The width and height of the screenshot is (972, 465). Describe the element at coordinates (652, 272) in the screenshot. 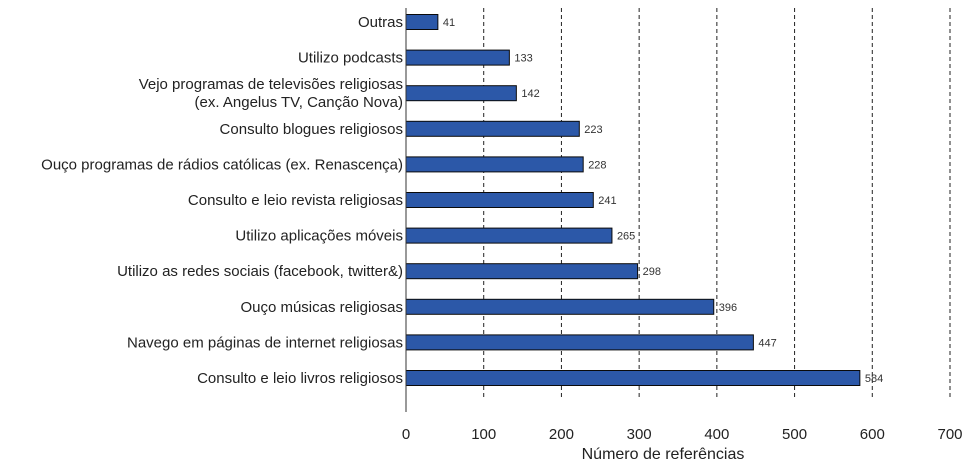

I see `data-label: 298` at that location.